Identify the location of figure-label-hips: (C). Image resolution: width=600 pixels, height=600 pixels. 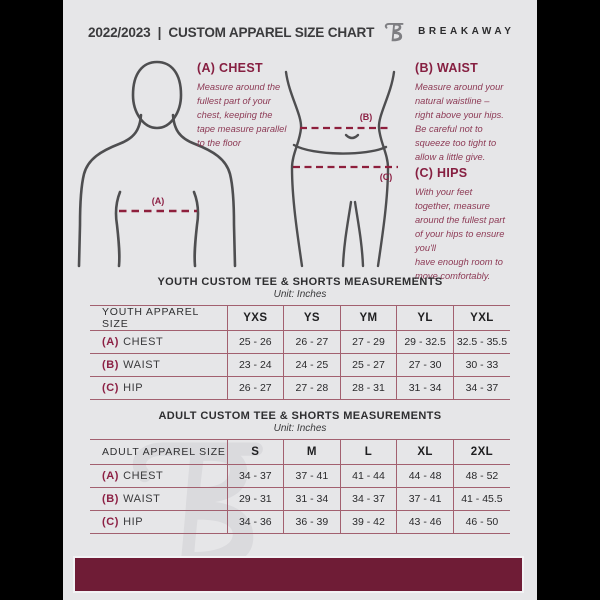
(386, 177).